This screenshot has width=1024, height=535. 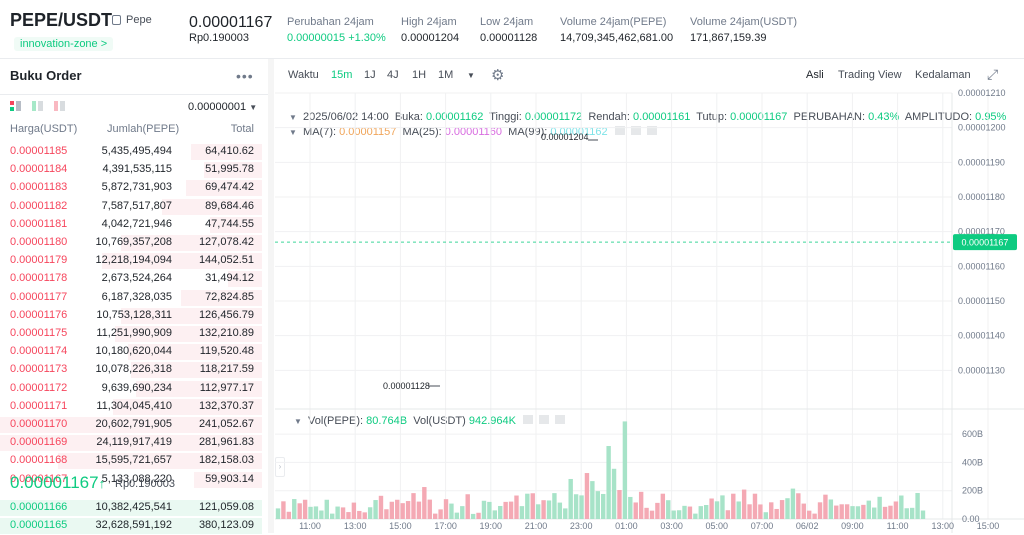 What do you see at coordinates (985, 243) in the screenshot?
I see `current-price-label: 0.00001167` at bounding box center [985, 243].